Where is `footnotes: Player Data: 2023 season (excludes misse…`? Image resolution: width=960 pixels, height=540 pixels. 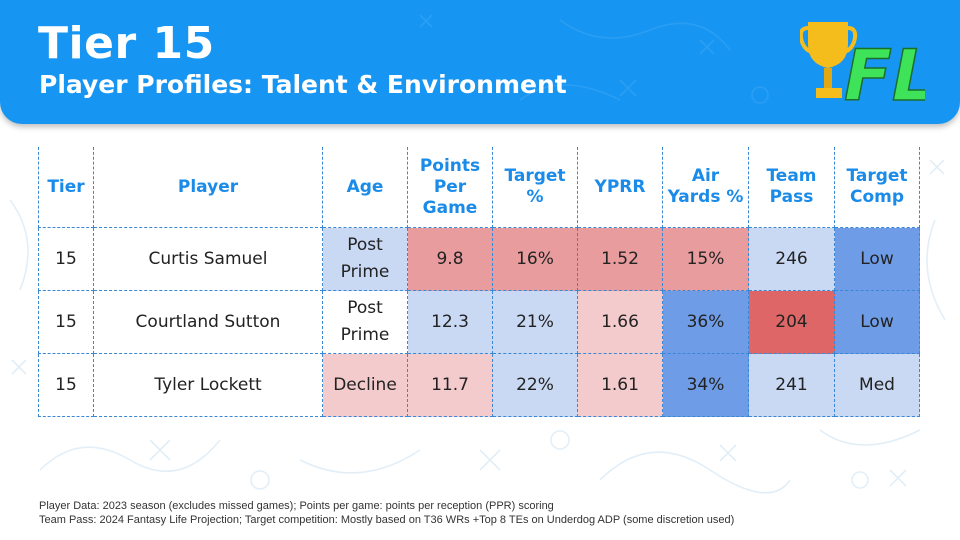
footnotes: Player Data: 2023 season (excludes misse… is located at coordinates (386, 513).